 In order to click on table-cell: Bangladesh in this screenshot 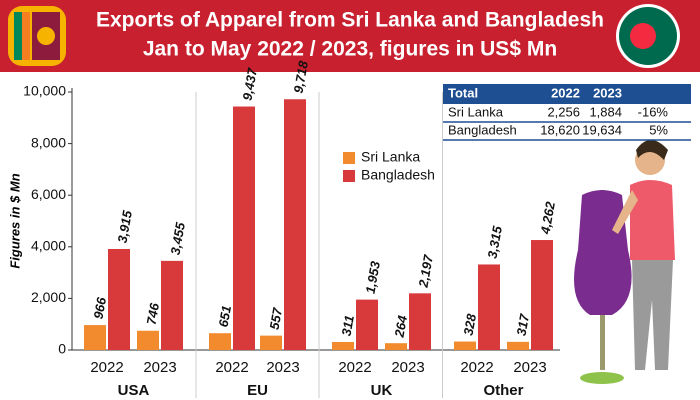, I will do `click(482, 129)`.